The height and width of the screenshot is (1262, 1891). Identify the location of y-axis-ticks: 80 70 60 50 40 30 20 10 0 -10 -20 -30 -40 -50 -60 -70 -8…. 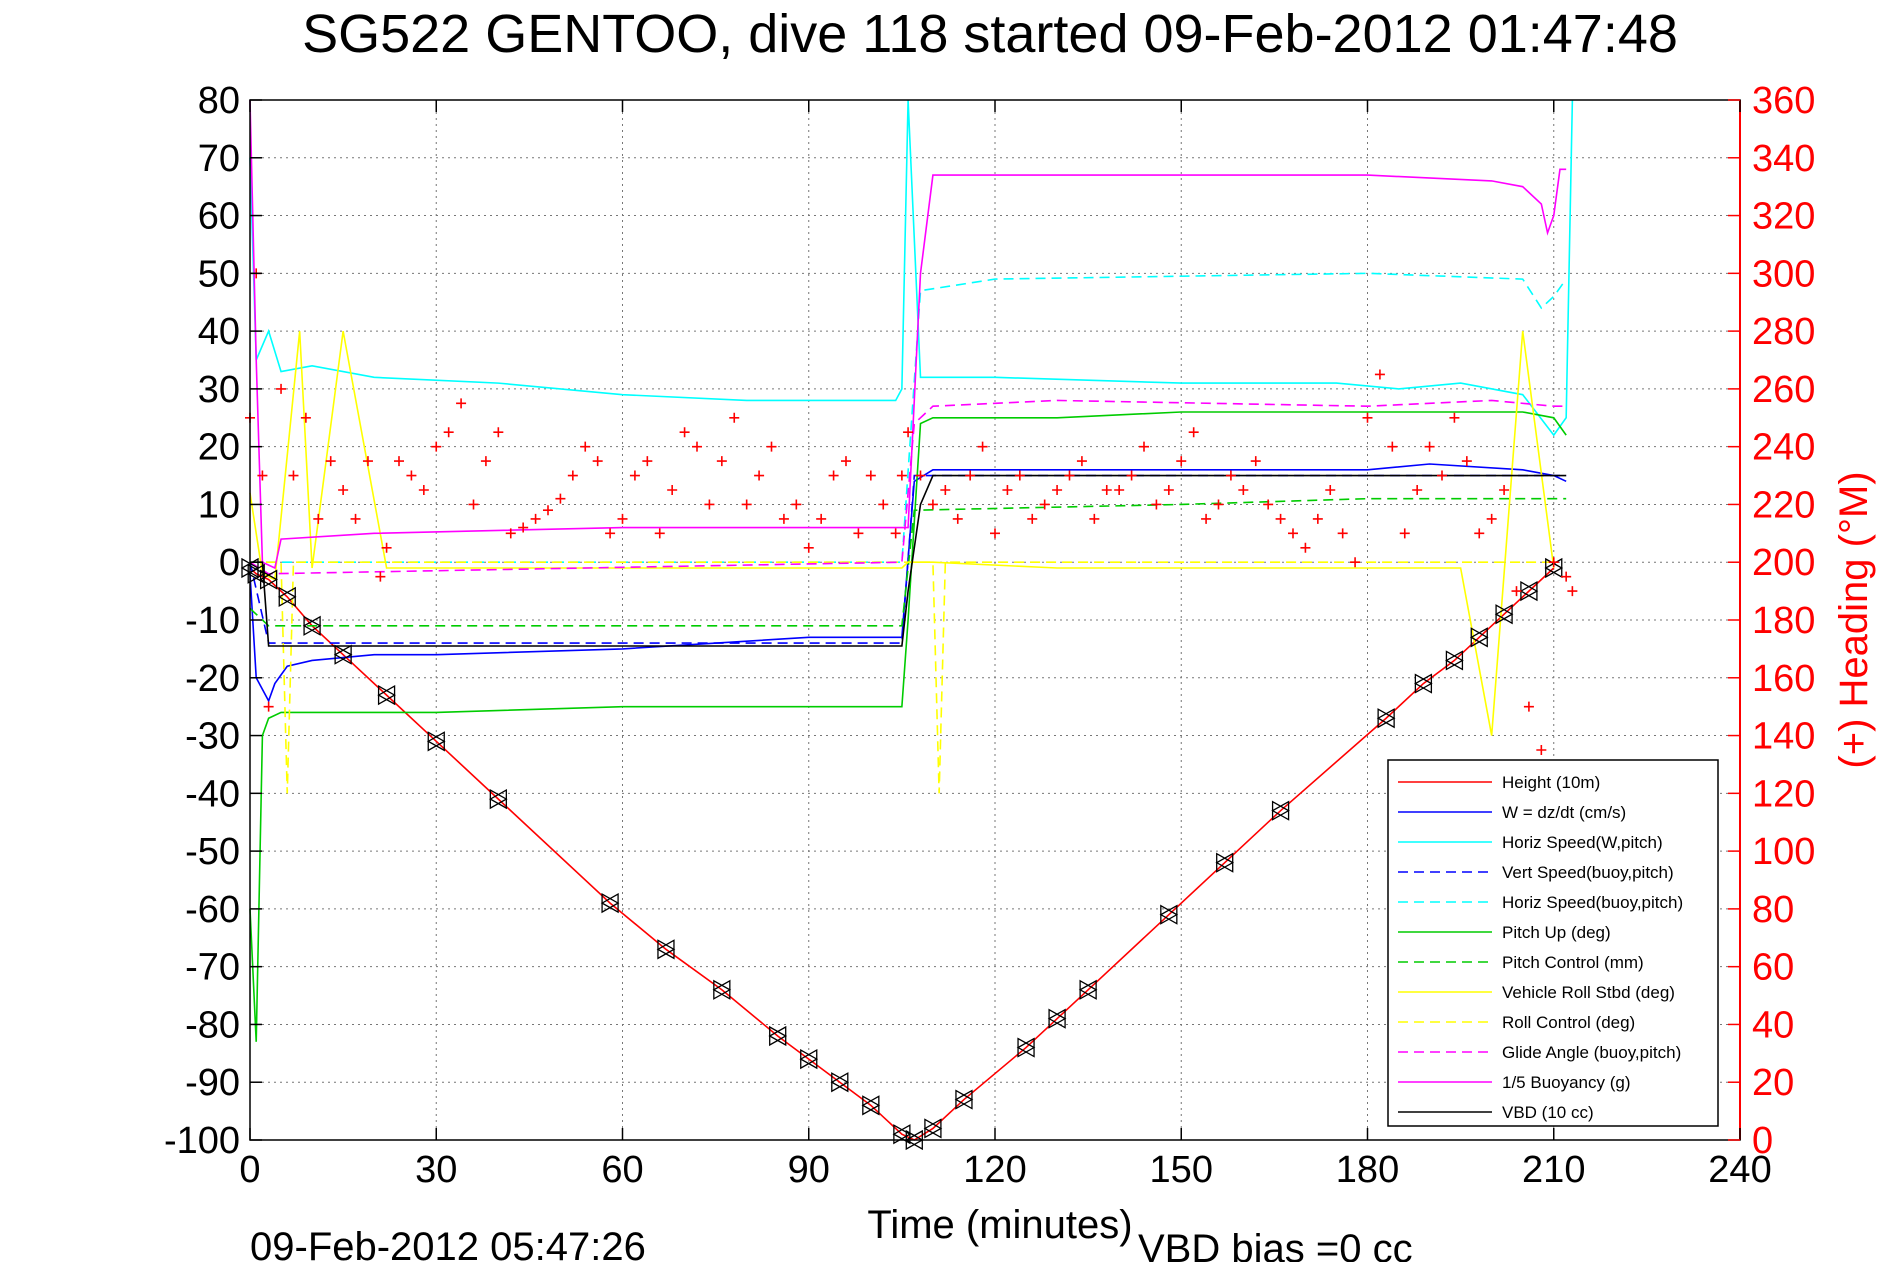
(213, 621).